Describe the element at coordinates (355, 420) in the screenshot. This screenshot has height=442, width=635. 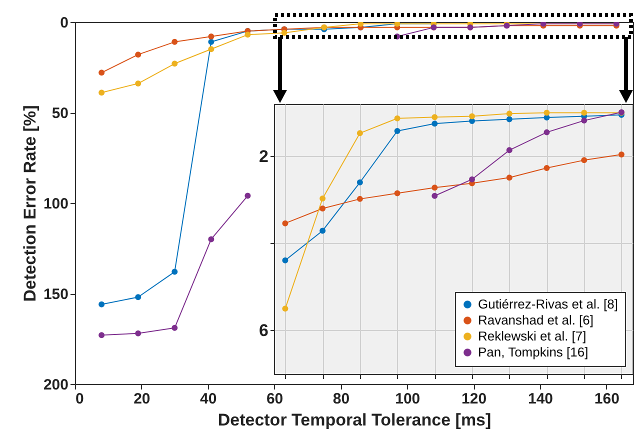
I see `x-axis-title: Detector Temporal Tolerance [ms]` at that location.